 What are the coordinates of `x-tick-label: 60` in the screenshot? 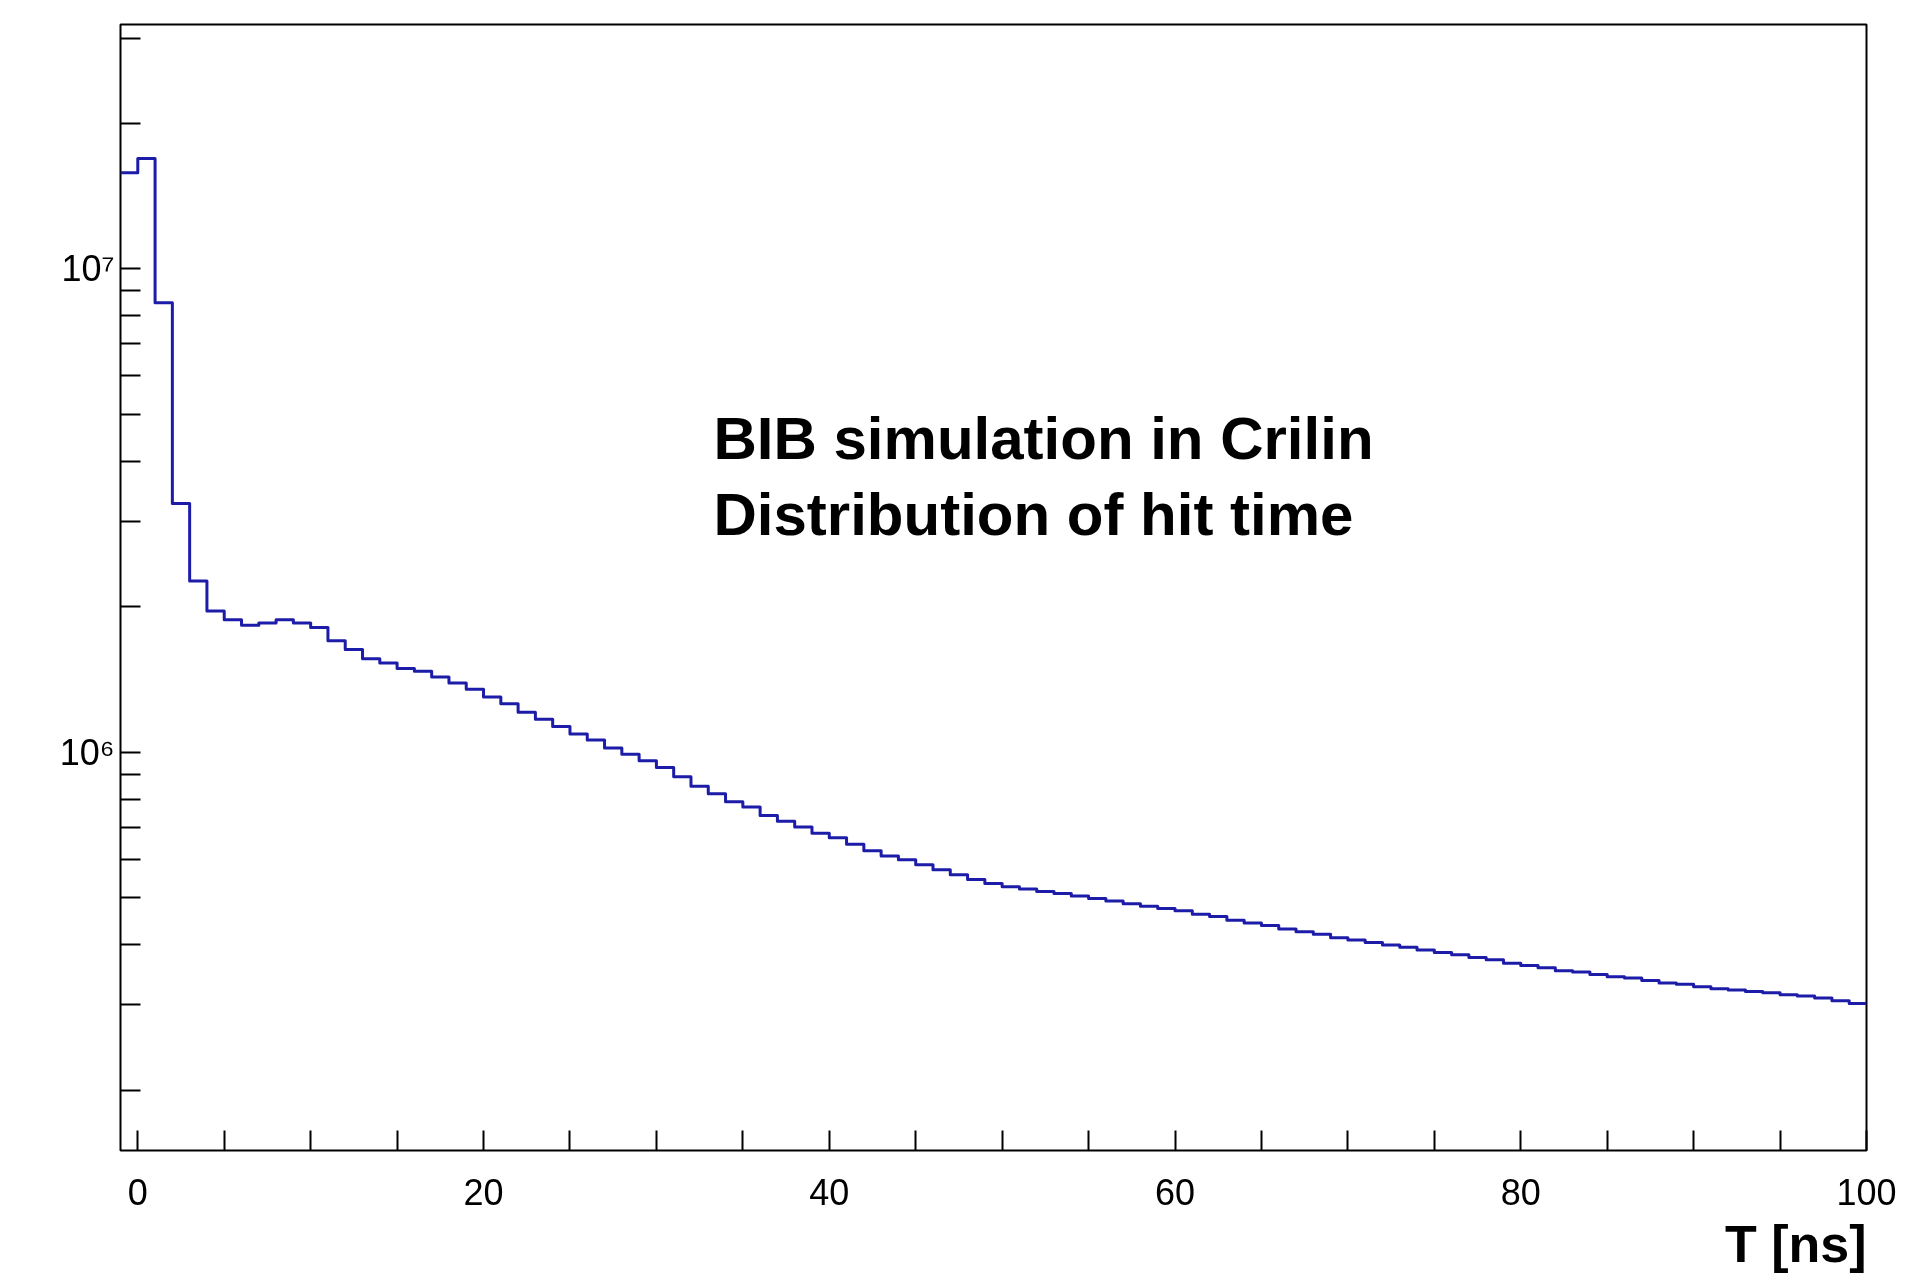 It's located at (1175, 1192).